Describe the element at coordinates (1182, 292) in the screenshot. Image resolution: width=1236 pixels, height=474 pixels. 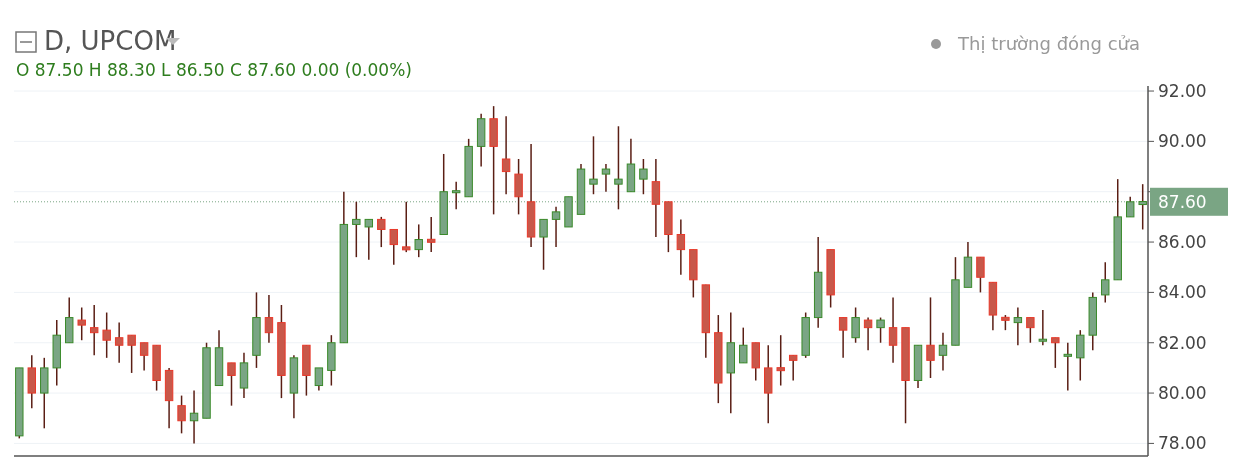
I see `y-tick-label: 84.00` at that location.